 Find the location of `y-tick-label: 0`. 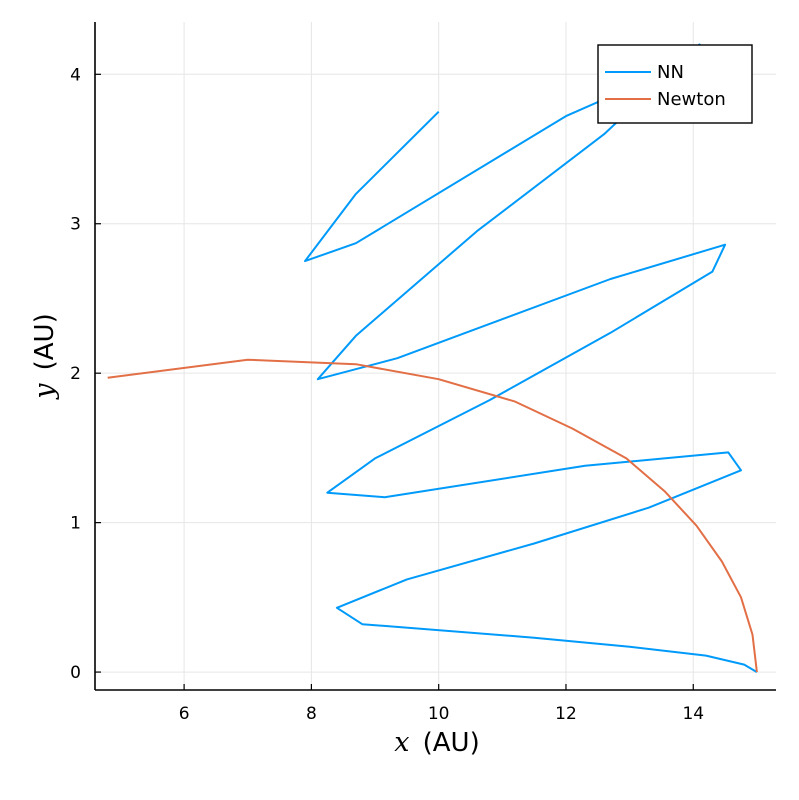

y-tick-label: 0 is located at coordinates (75, 673).